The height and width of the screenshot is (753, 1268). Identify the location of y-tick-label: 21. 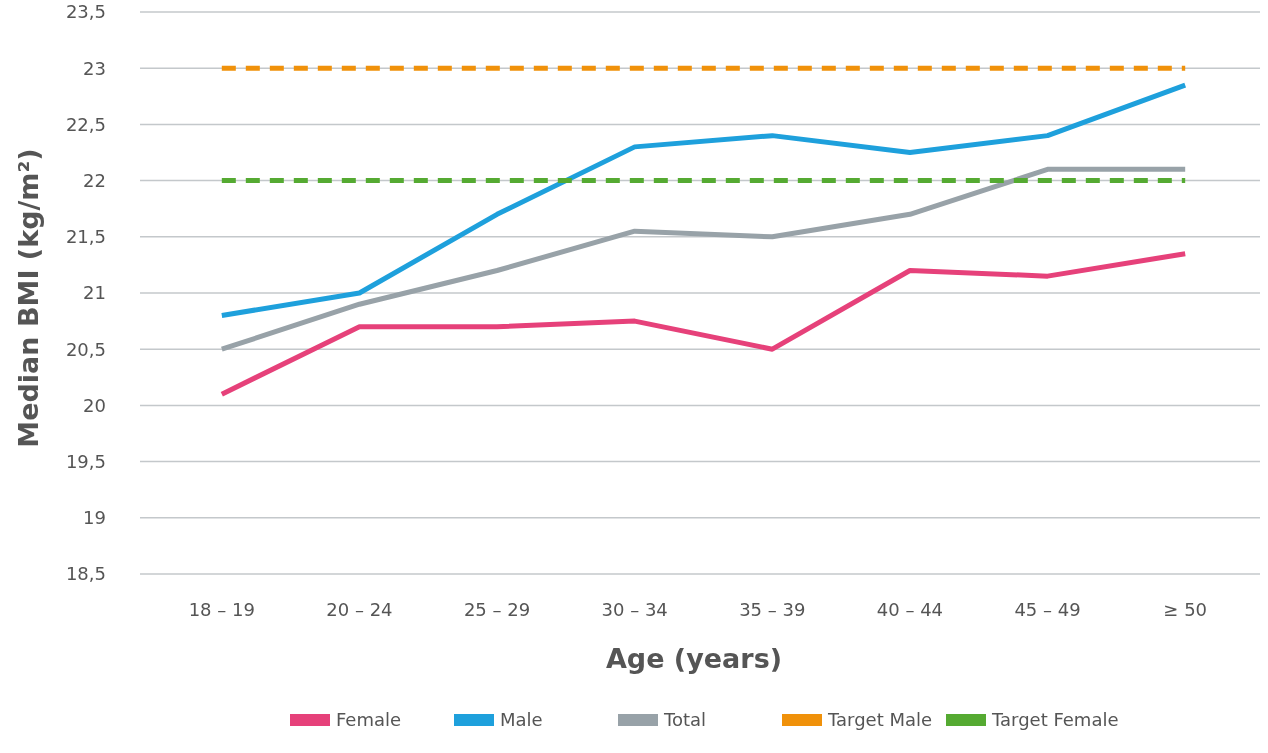
(94, 293).